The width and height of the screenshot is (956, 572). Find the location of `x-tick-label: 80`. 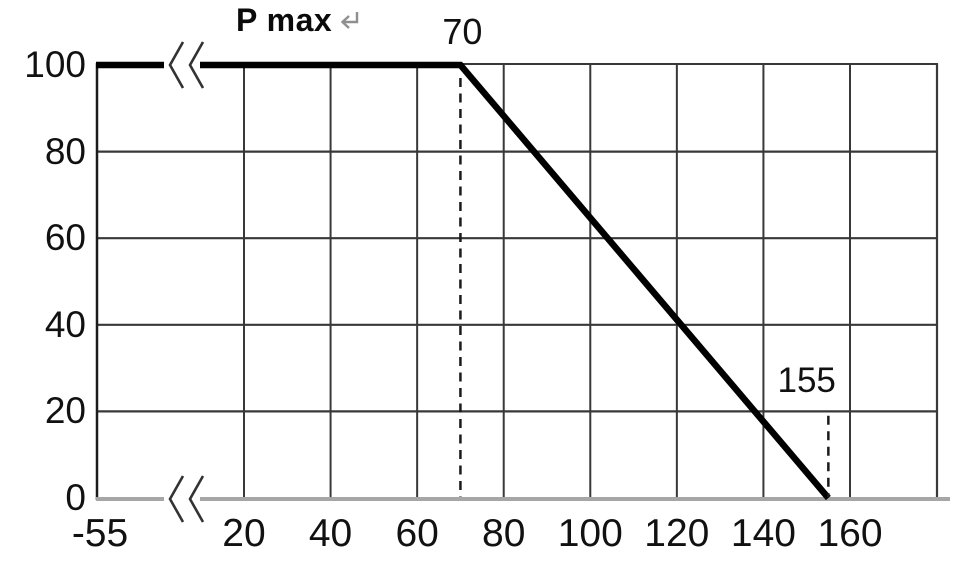

x-tick-label: 80 is located at coordinates (504, 533).